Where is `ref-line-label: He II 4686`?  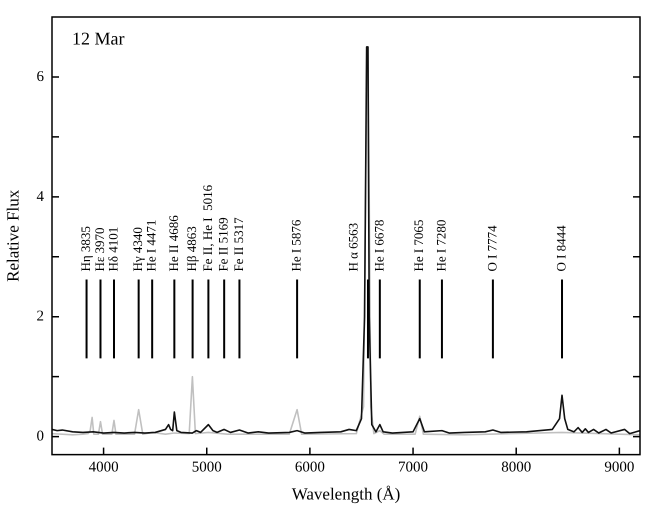 ref-line-label: He II 4686 is located at coordinates (173, 243).